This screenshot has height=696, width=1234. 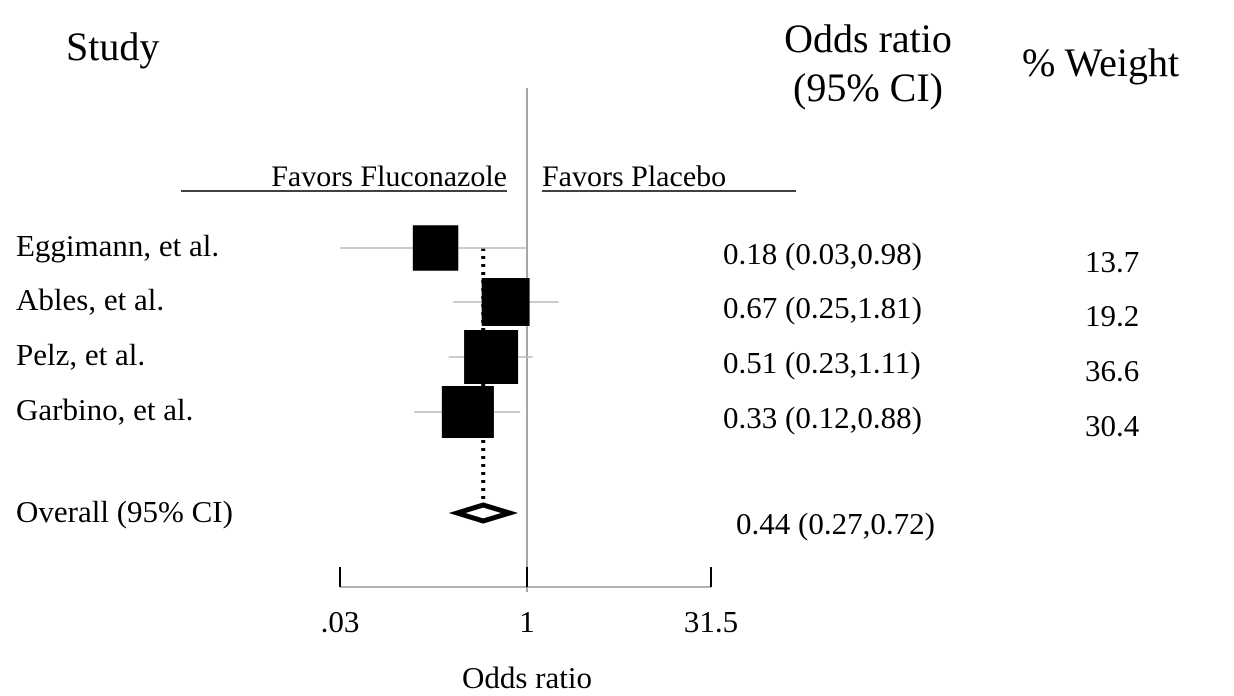 I want to click on favors-right-label: Favors Placebo, so click(x=634, y=176).